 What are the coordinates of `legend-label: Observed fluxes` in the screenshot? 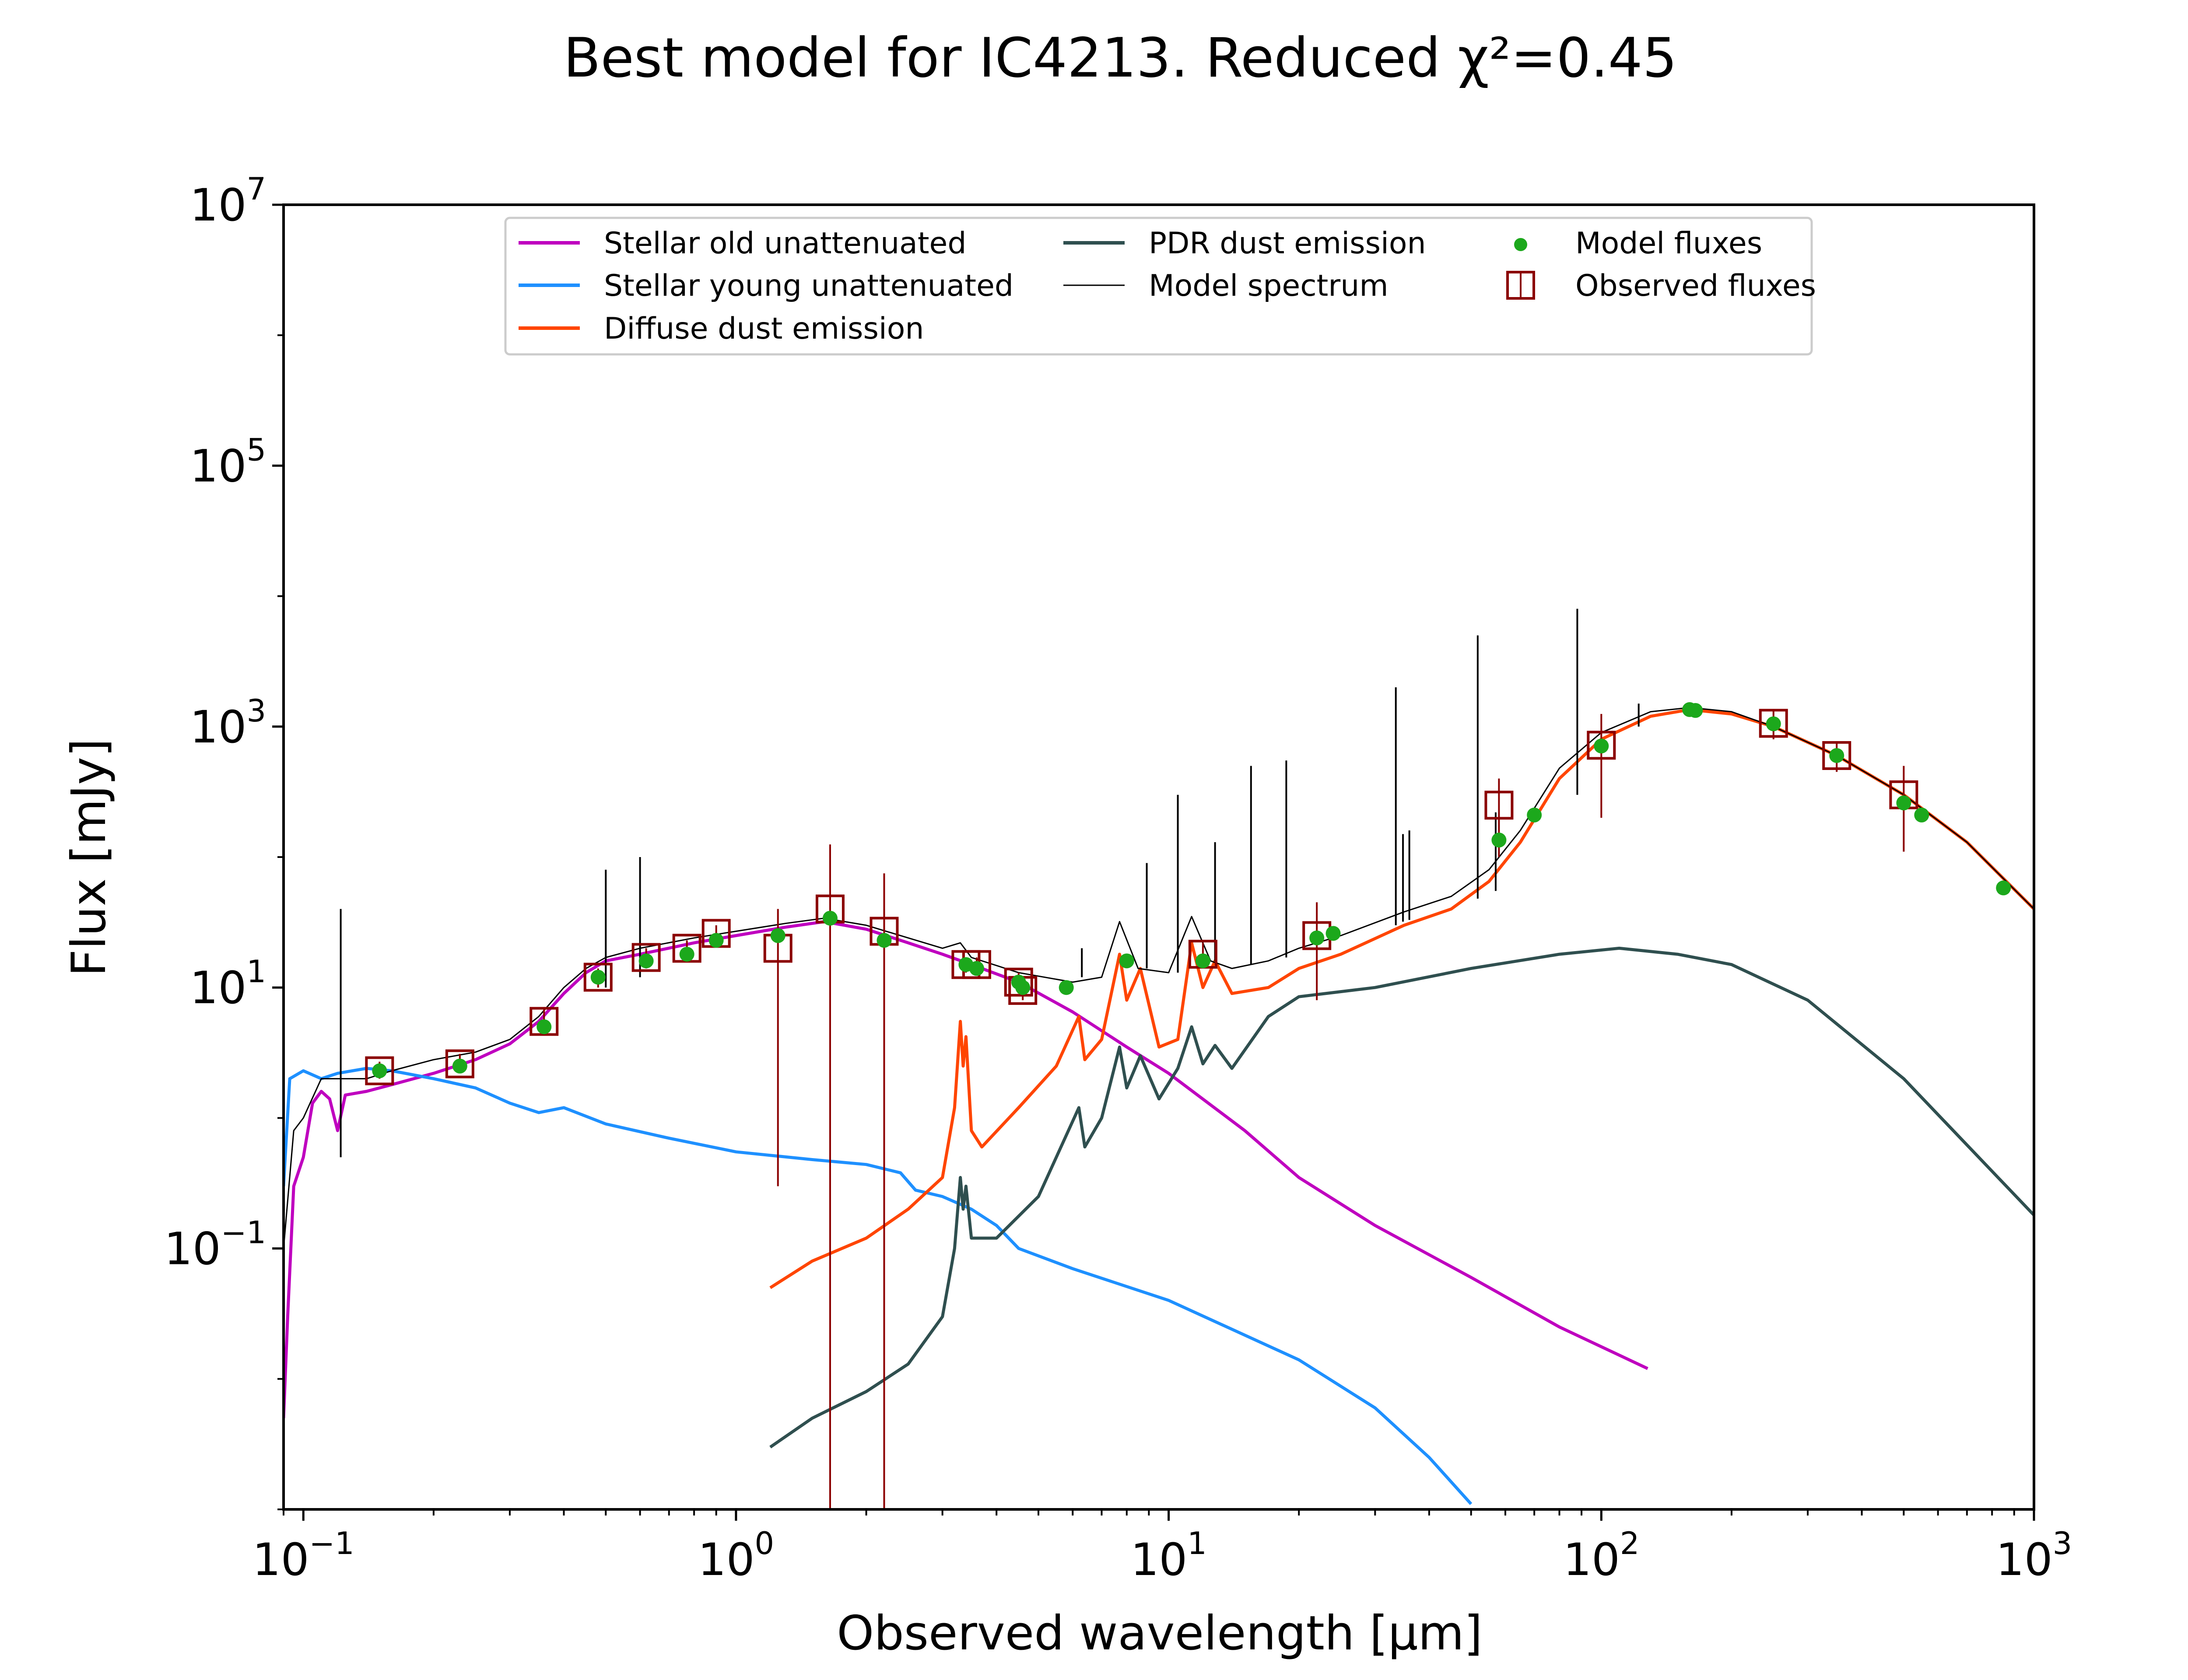 It's located at (1695, 286).